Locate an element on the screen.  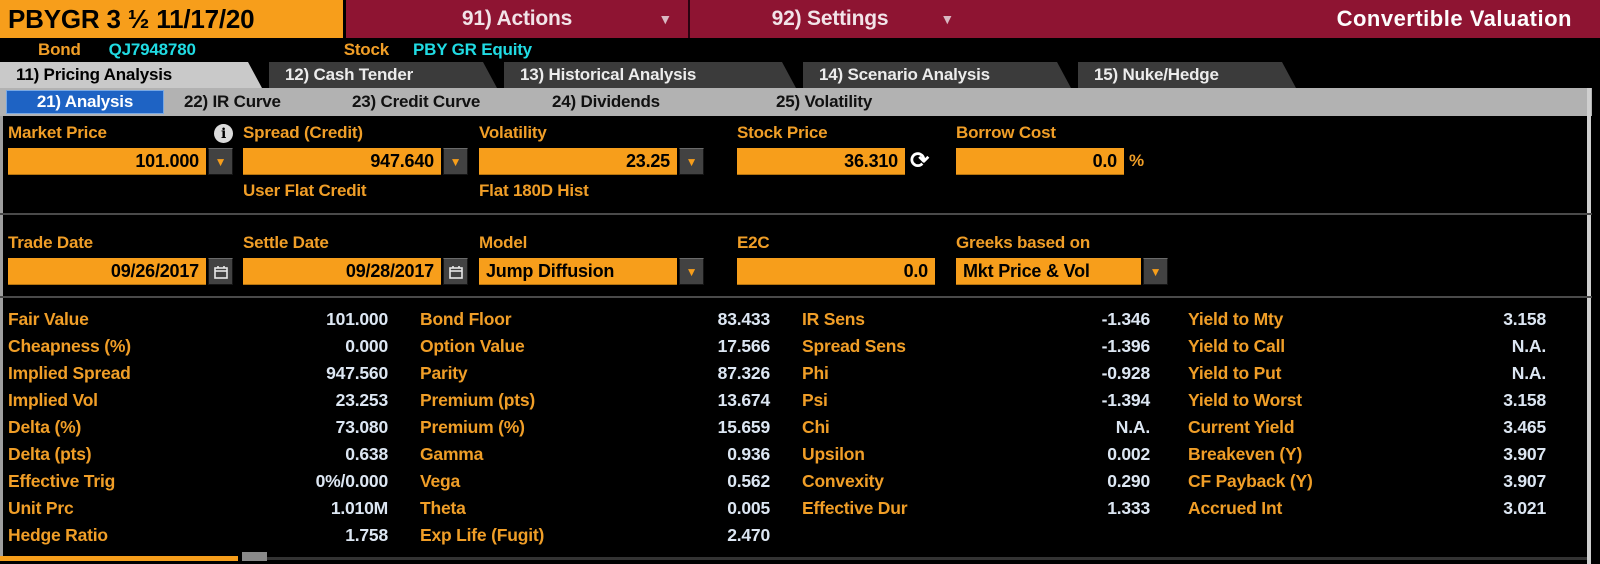
trade-date-calendar-button is located at coordinates (220, 271).